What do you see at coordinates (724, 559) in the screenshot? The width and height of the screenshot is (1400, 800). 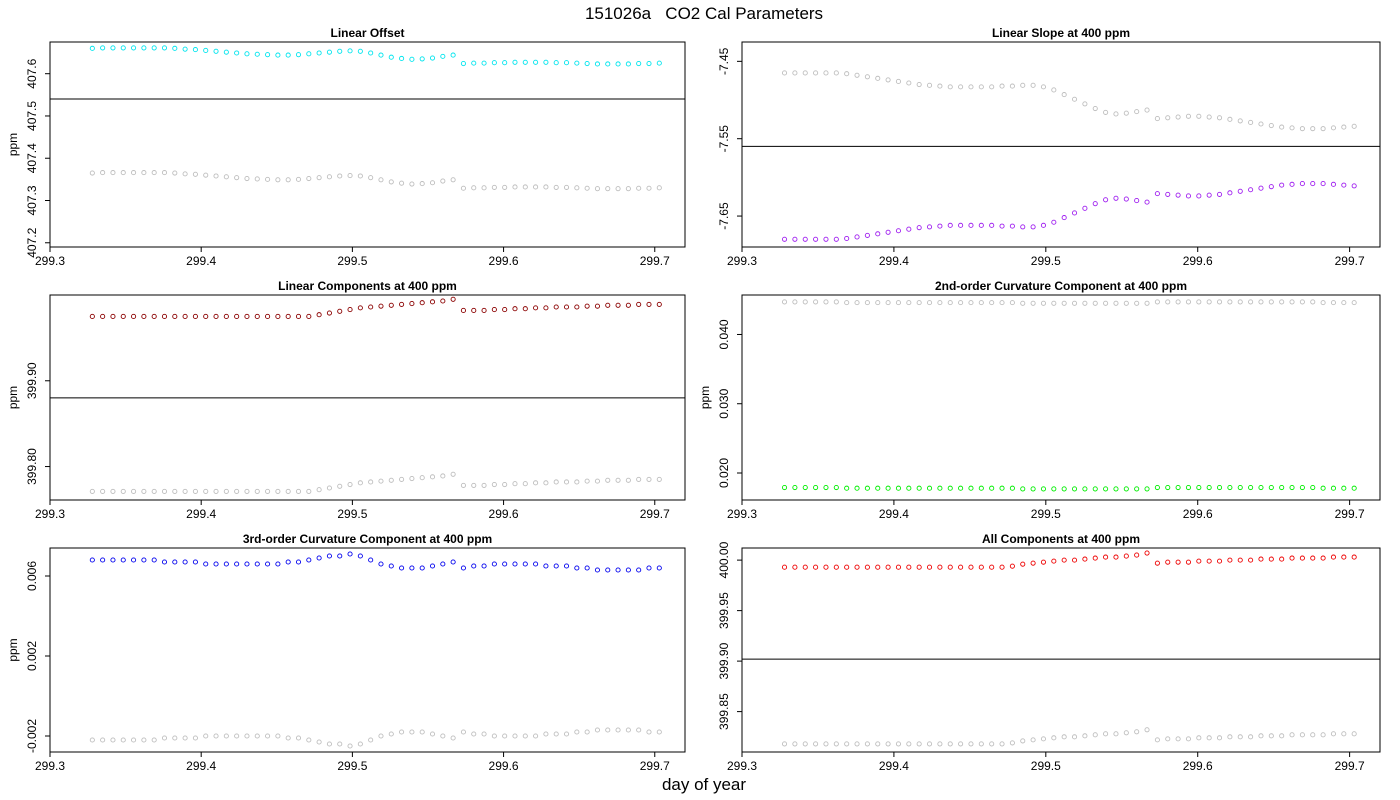 I see `y-tick-label: 400.00` at bounding box center [724, 559].